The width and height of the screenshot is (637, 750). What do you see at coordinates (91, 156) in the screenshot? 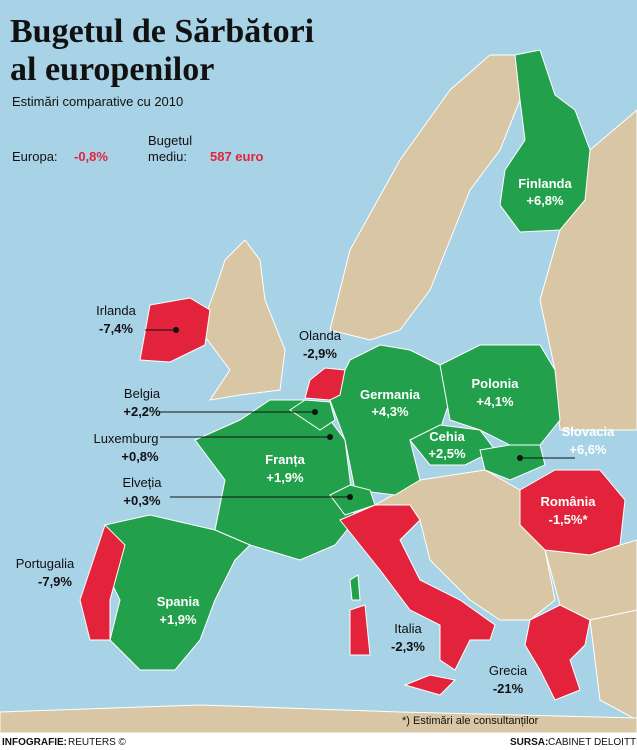
I see `summary-value: -0,8%` at bounding box center [91, 156].